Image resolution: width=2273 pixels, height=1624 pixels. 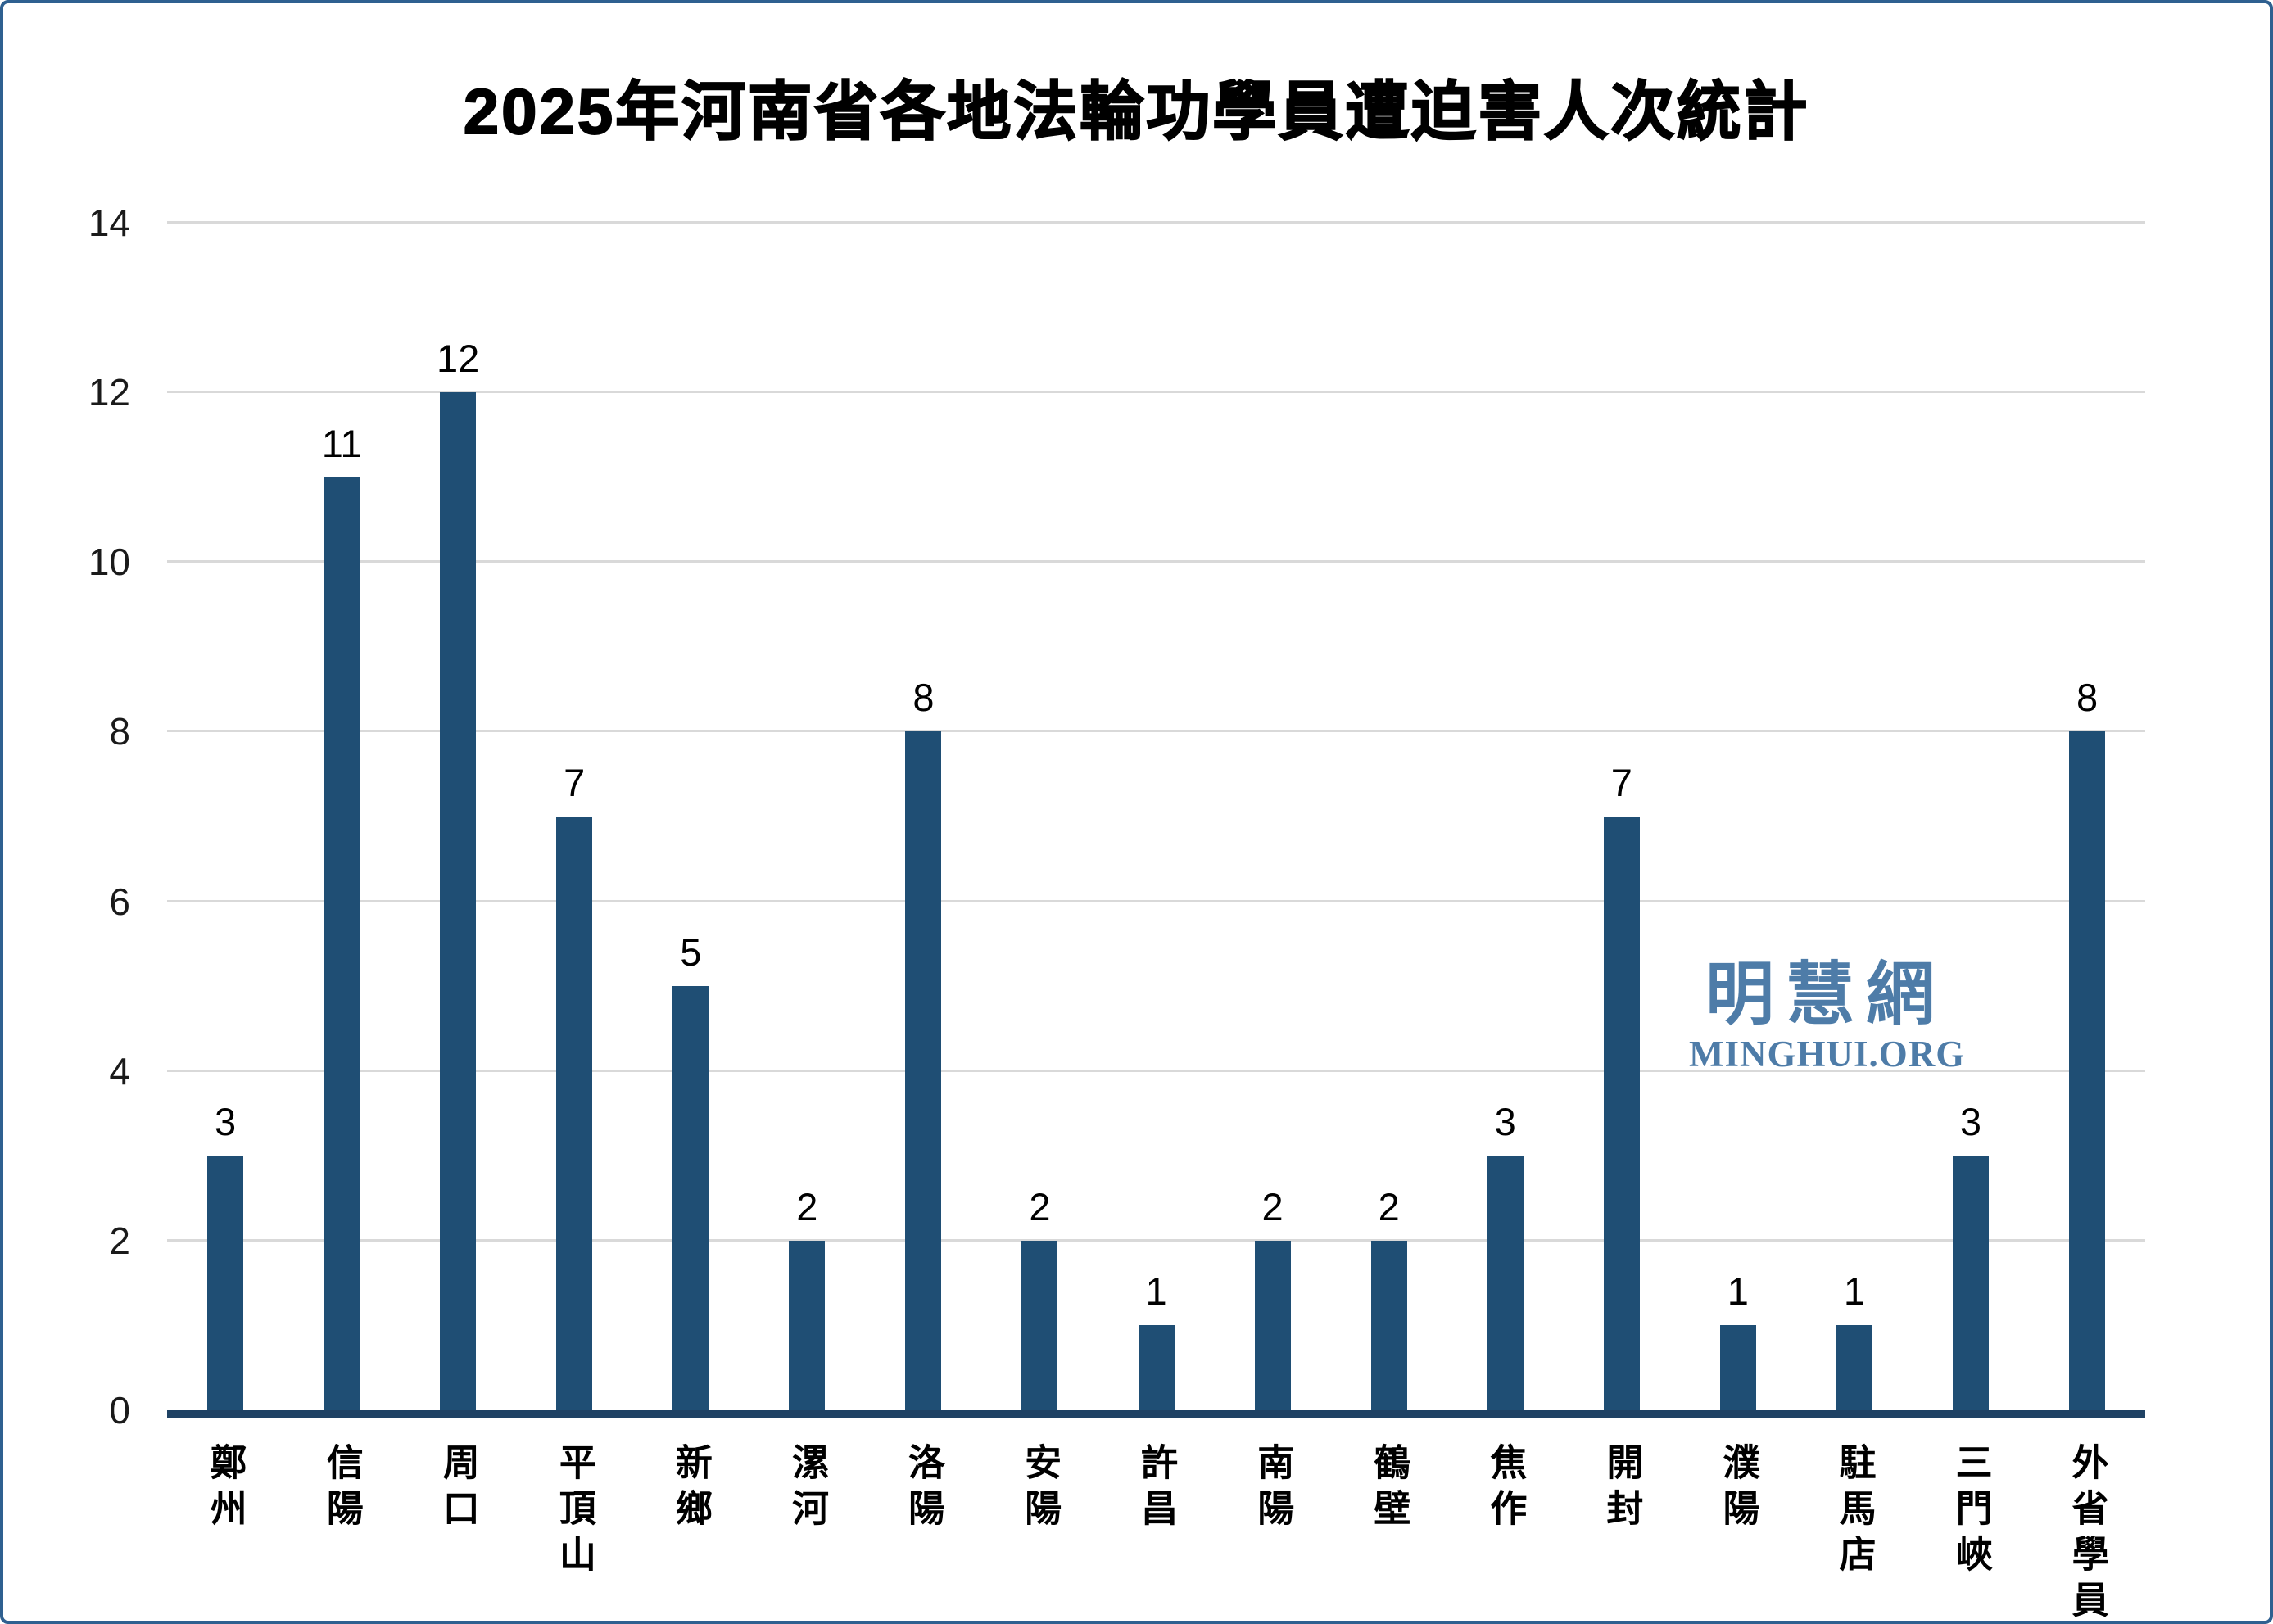 I want to click on minghui-watermark: 明慧網 MINGHUI.ORG, so click(x=1827, y=1015).